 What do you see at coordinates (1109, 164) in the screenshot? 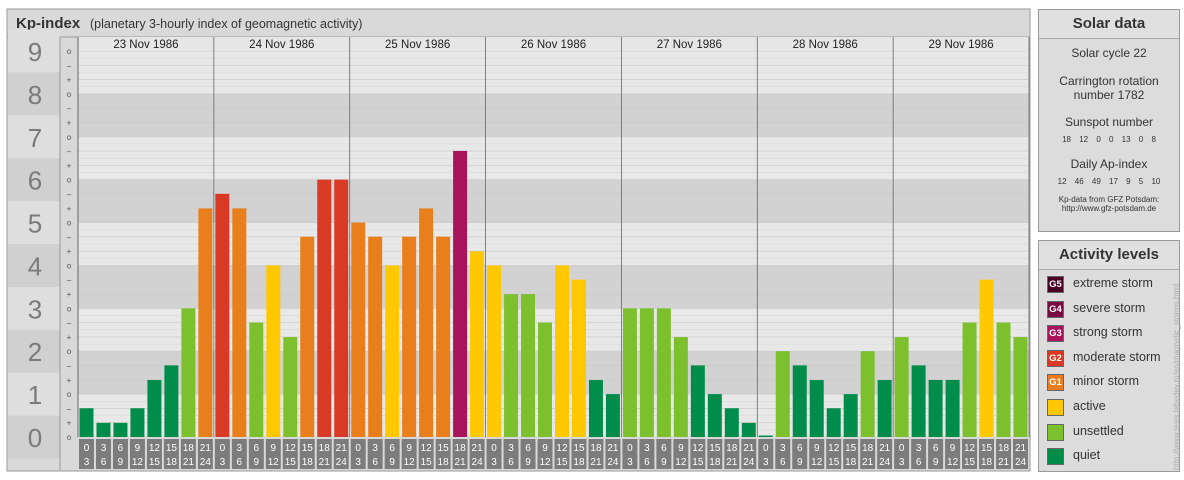
I see `ap-label: Daily Ap-index` at bounding box center [1109, 164].